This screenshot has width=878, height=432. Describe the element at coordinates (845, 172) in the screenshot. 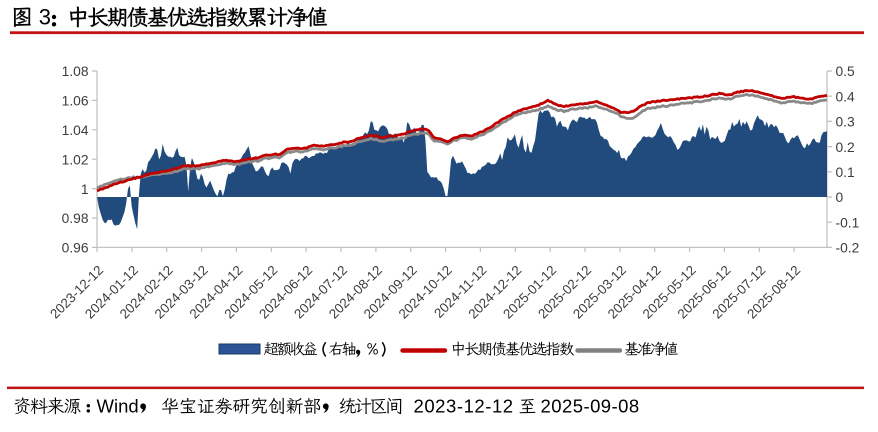

I see `svg-text: 0.1` at that location.